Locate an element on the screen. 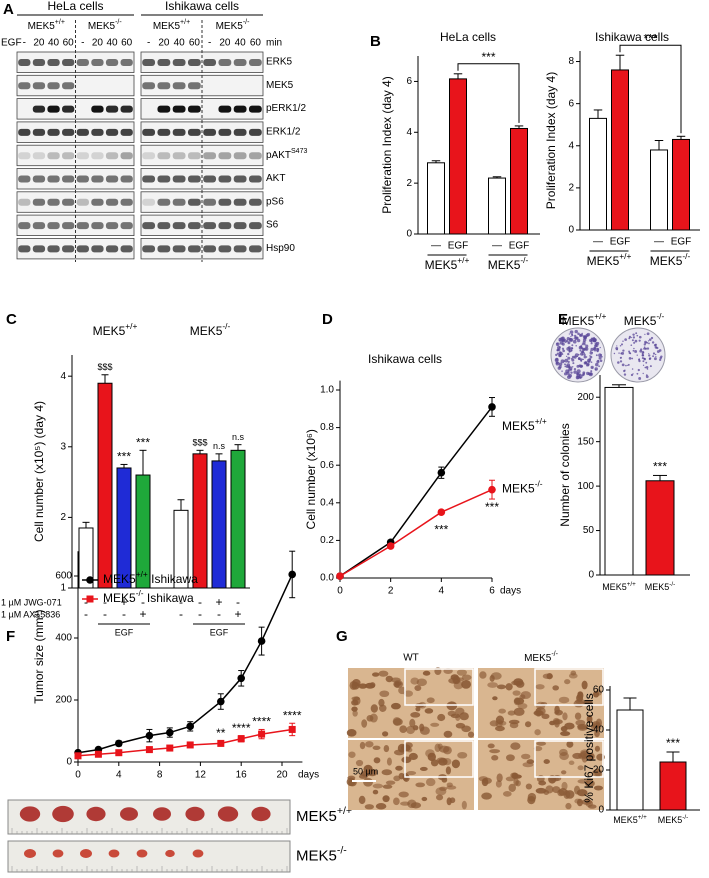  chart-title: Ishikawa cells is located at coordinates (405, 359).